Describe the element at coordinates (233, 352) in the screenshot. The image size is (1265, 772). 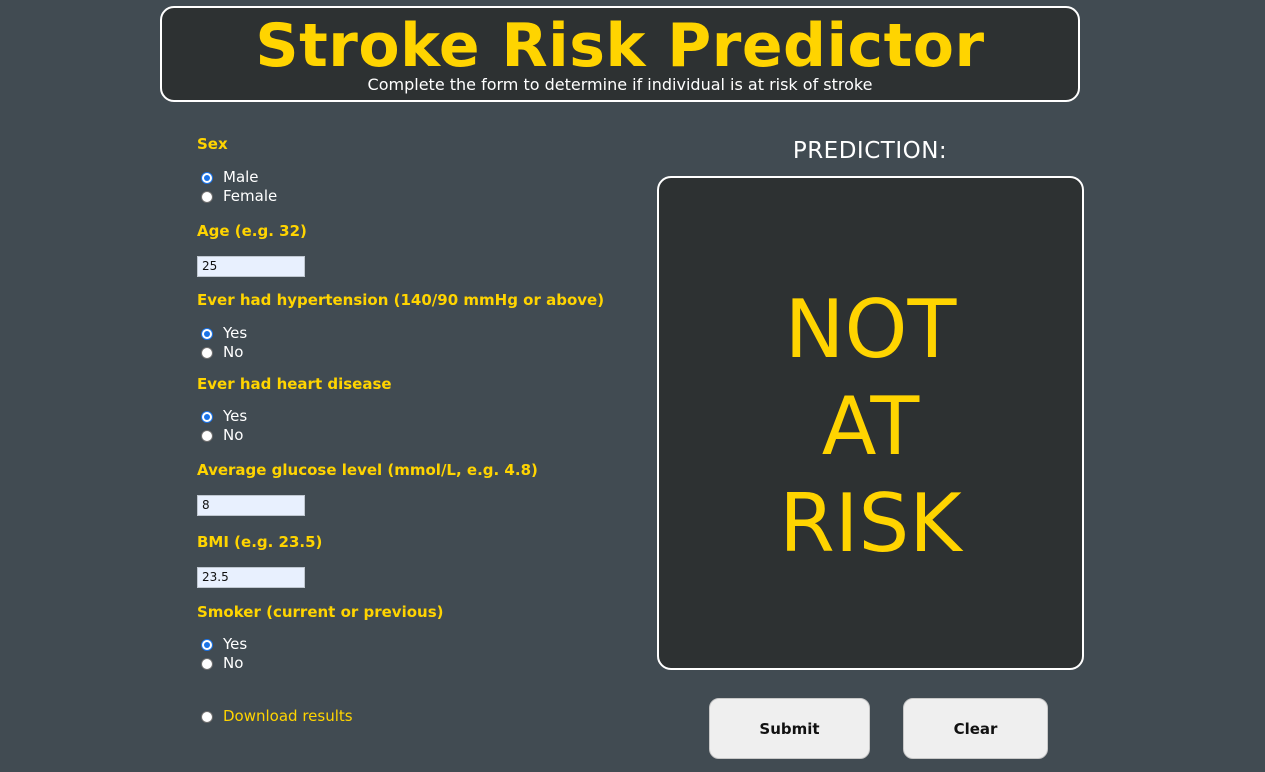
I see `hypertension-no-label: No` at that location.